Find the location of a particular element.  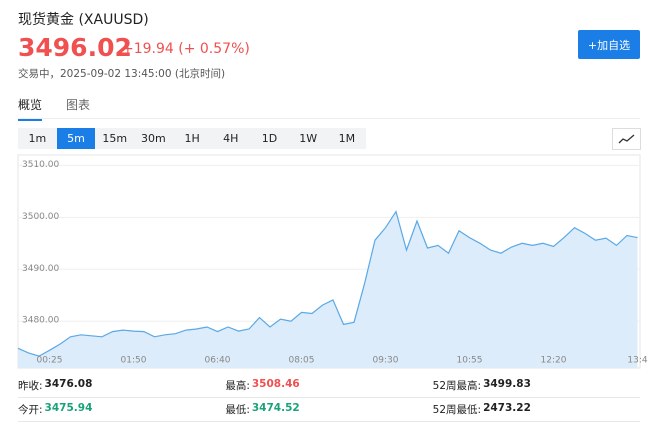

stat-value: 3474.52 is located at coordinates (275, 408).